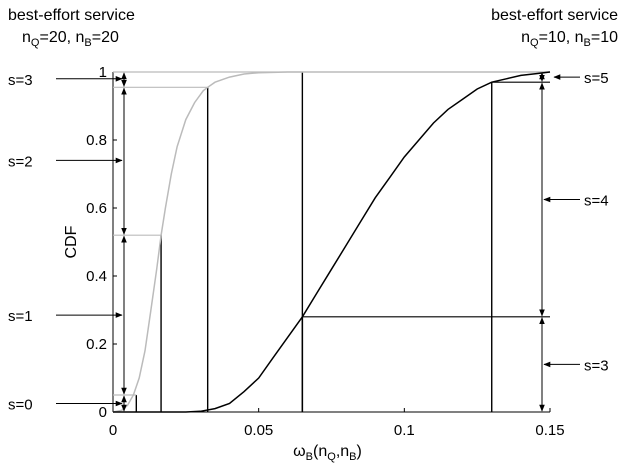 The width and height of the screenshot is (626, 469). I want to click on right-state-label: s=3, so click(596, 365).